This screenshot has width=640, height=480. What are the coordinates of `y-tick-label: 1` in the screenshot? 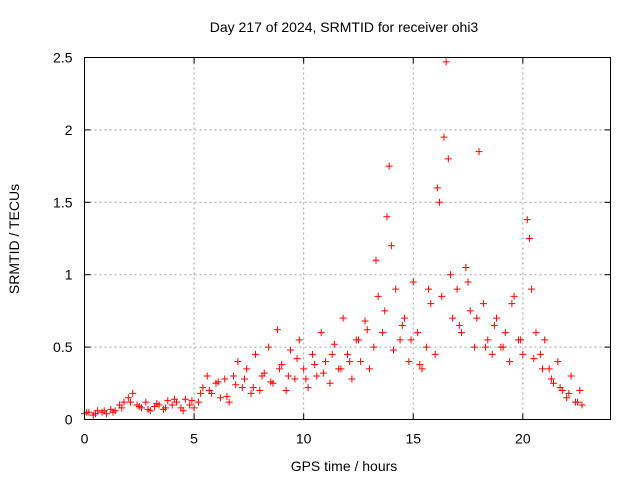 It's located at (69, 275).